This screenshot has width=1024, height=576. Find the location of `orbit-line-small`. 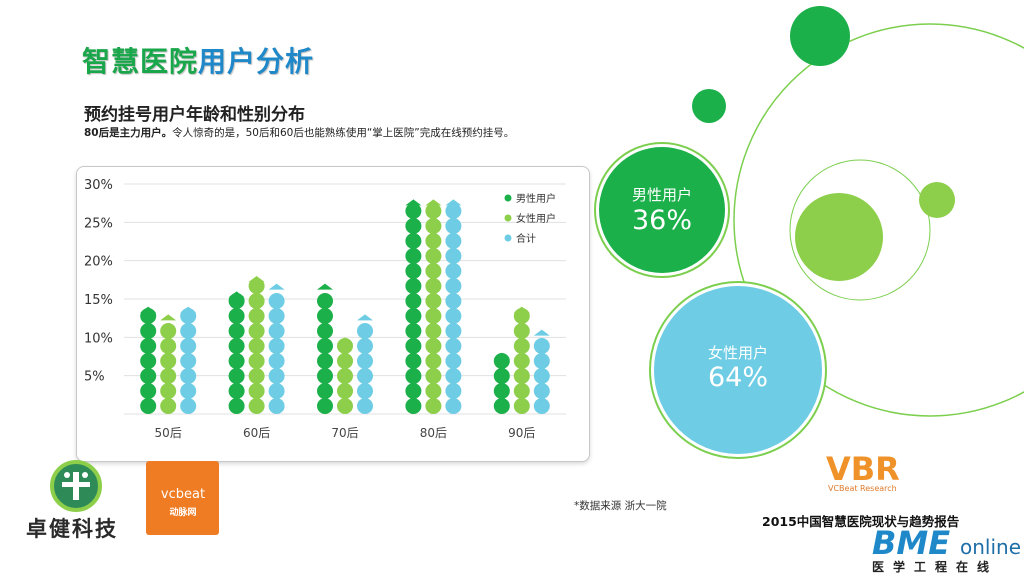

orbit-line-small is located at coordinates (860, 230).